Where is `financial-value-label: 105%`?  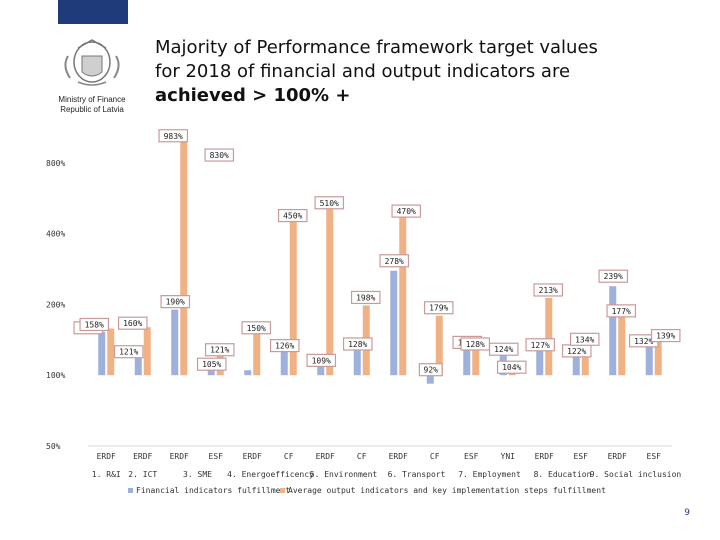 financial-value-label: 105% is located at coordinates (211, 364).